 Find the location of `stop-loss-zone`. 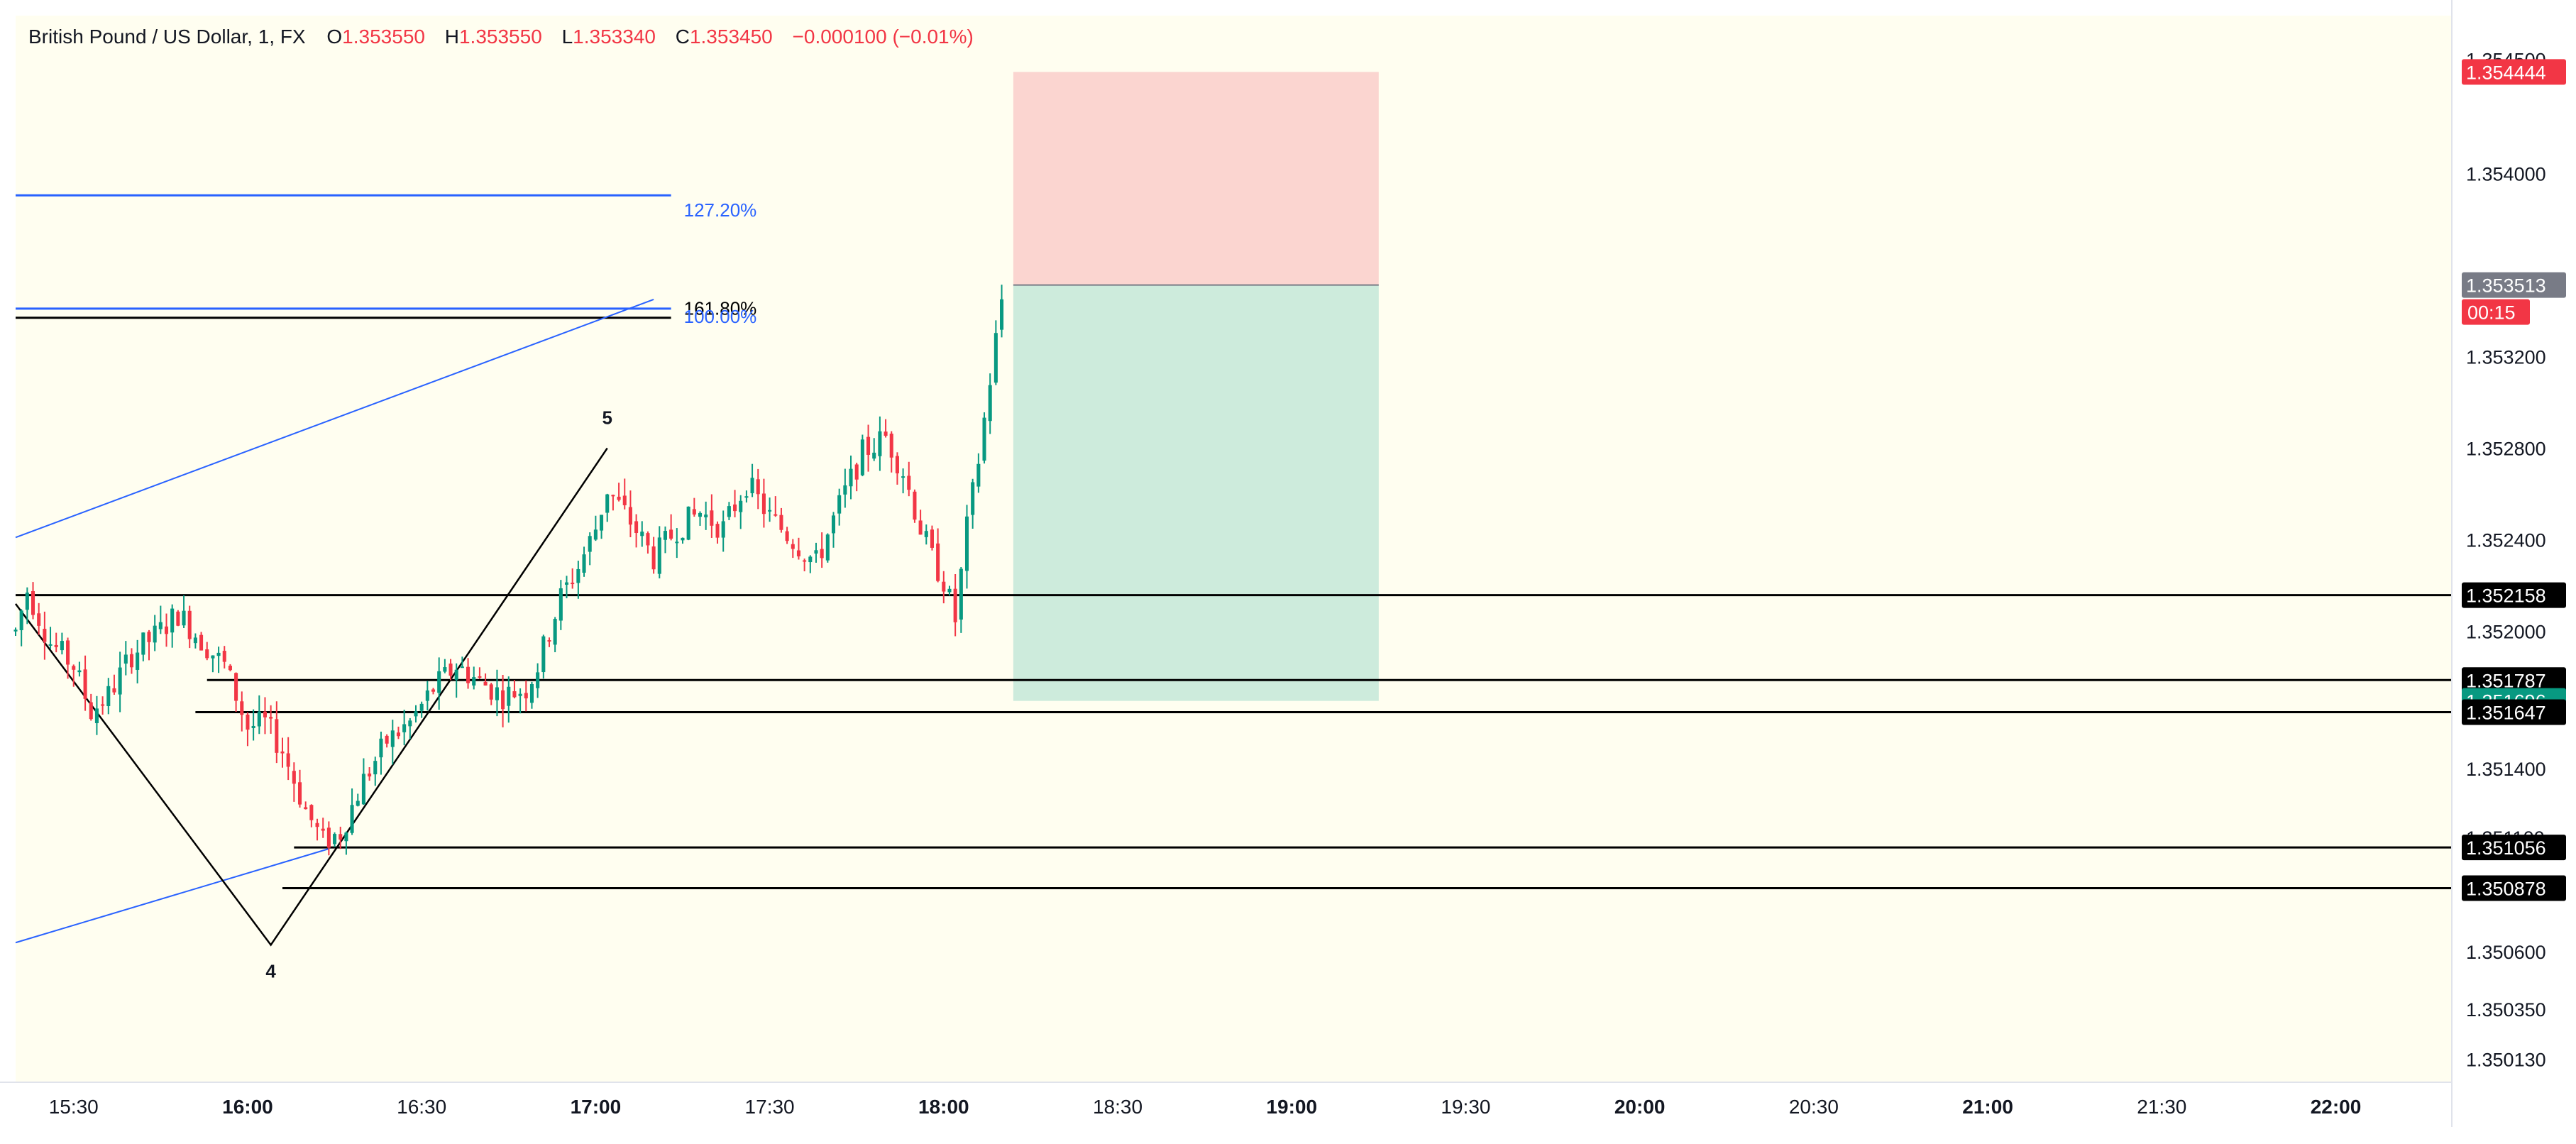

stop-loss-zone is located at coordinates (1196, 179).